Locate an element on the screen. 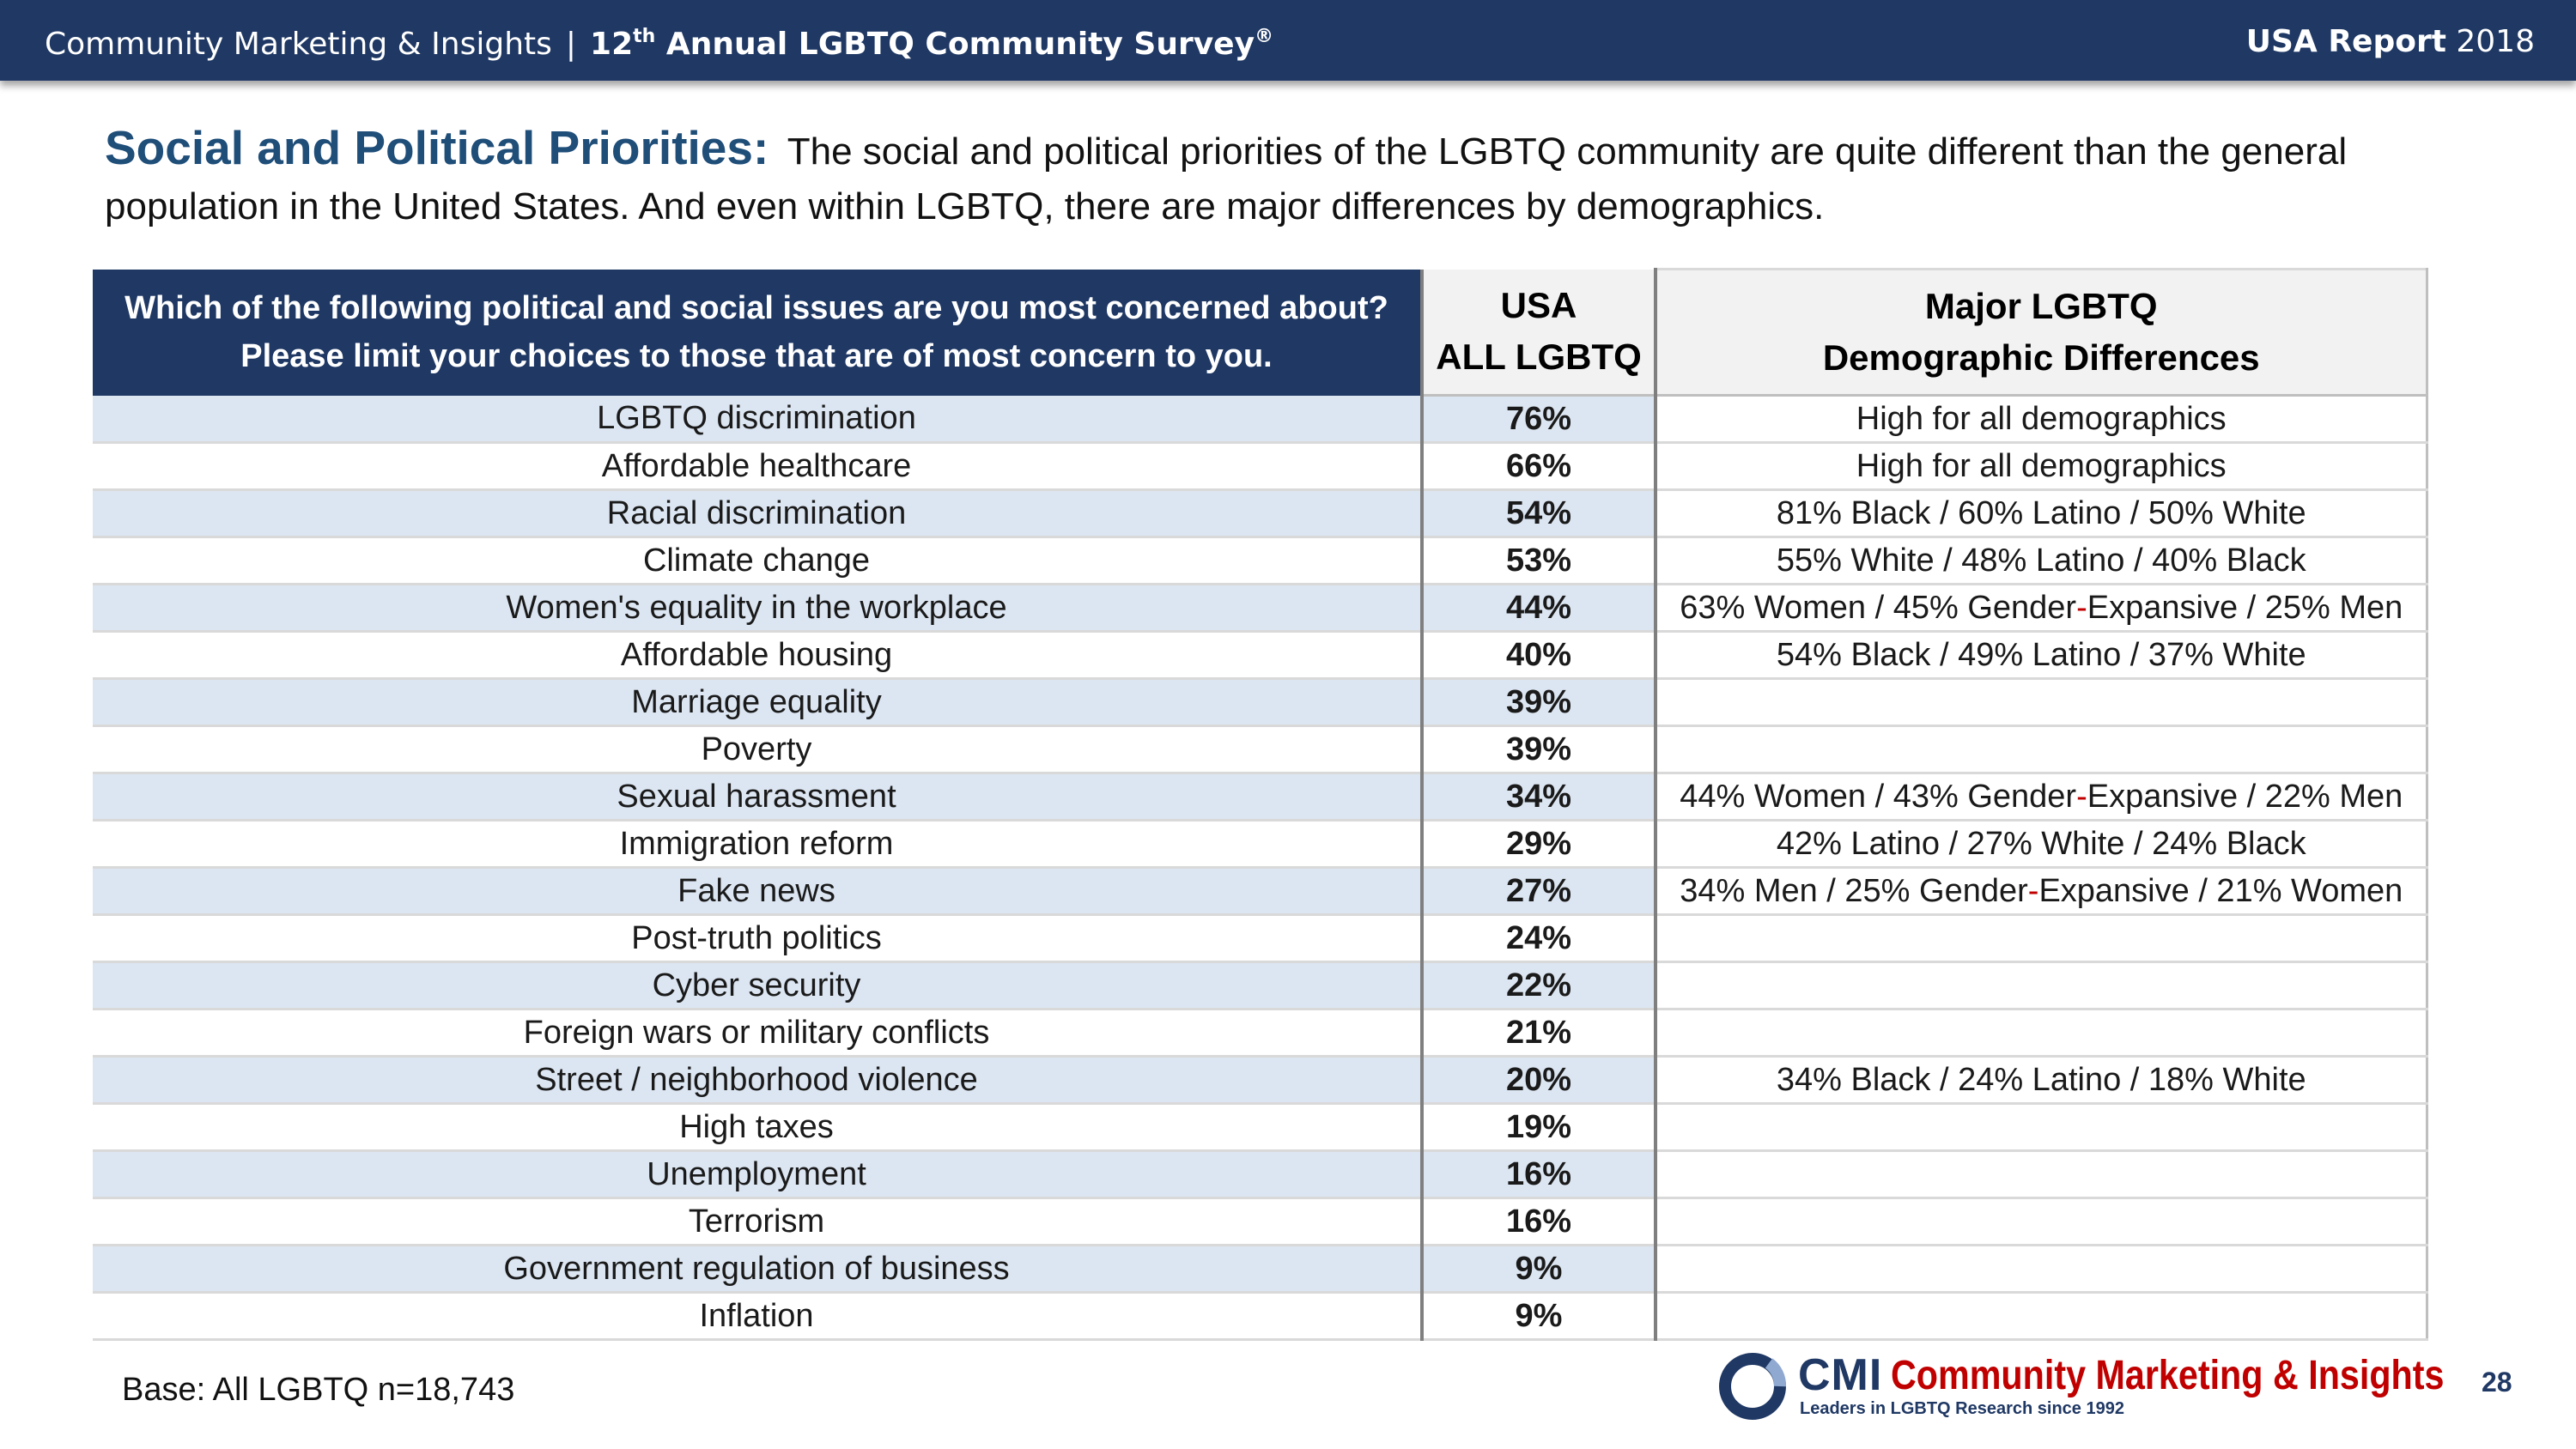  difference-part-b: Expansive / 25% Men is located at coordinates (2245, 608).